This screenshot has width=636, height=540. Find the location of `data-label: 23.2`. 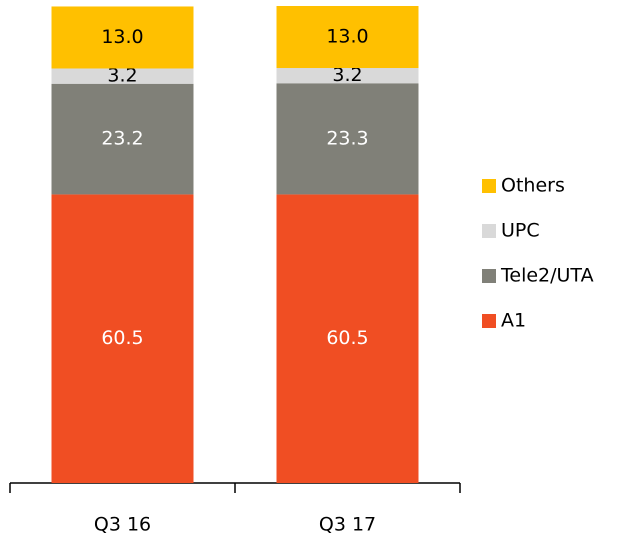

data-label: 23.2 is located at coordinates (122, 139).